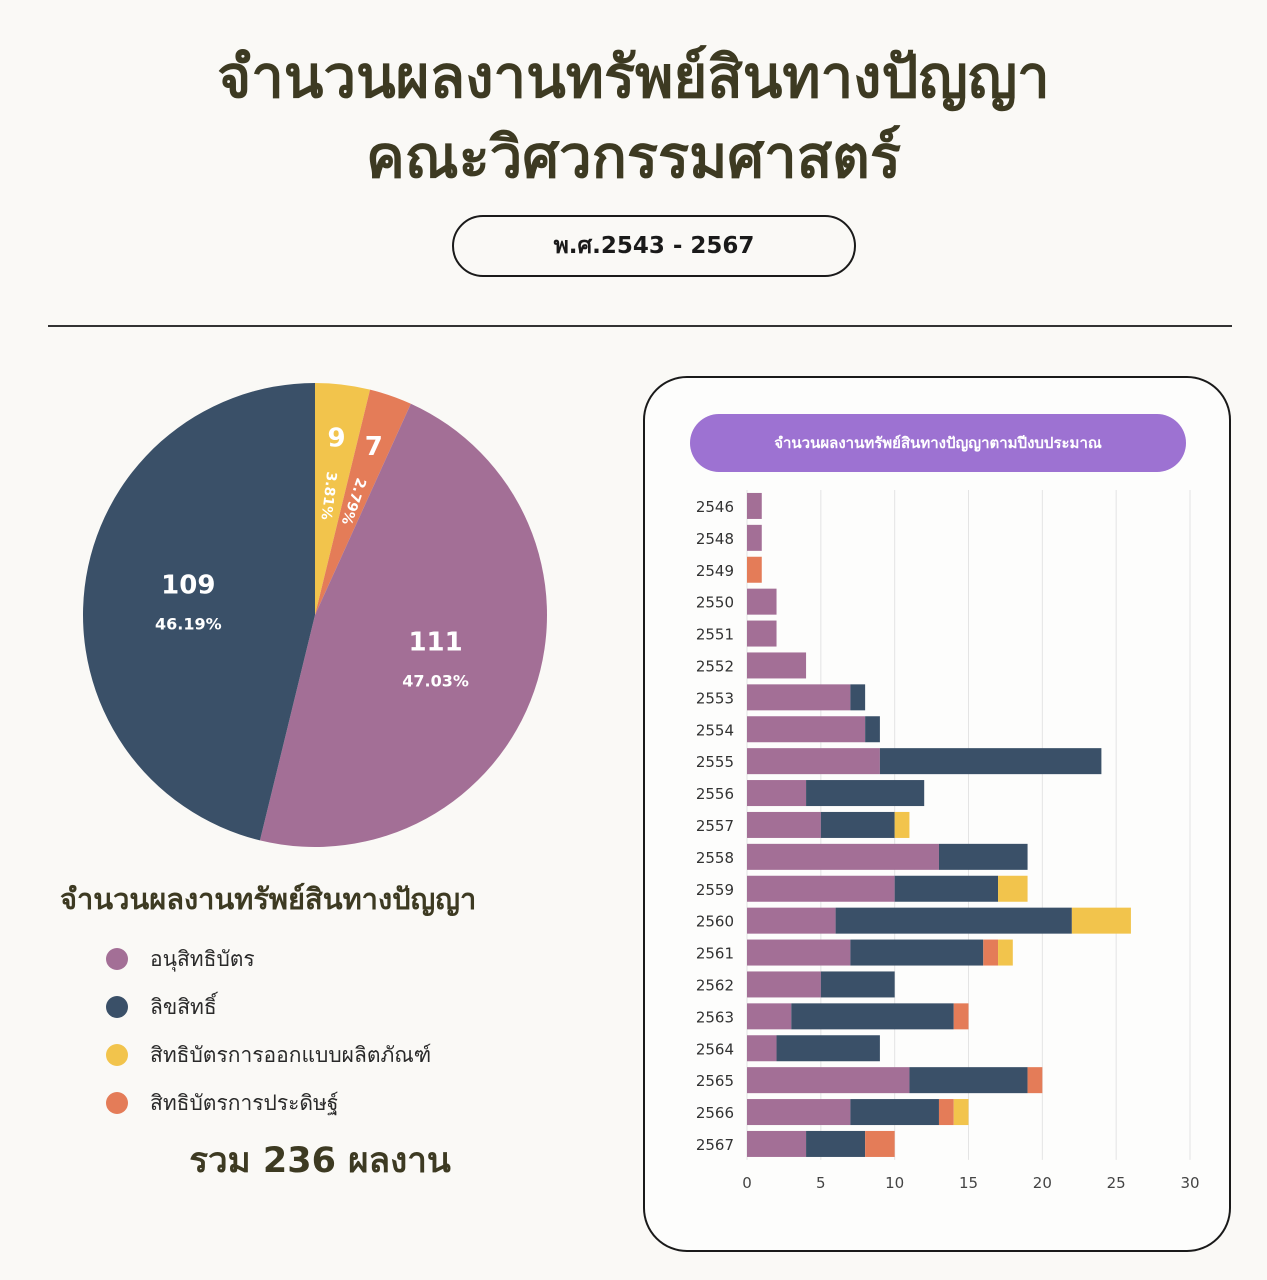  What do you see at coordinates (715, 635) in the screenshot?
I see `y-tick-label: 2551` at bounding box center [715, 635].